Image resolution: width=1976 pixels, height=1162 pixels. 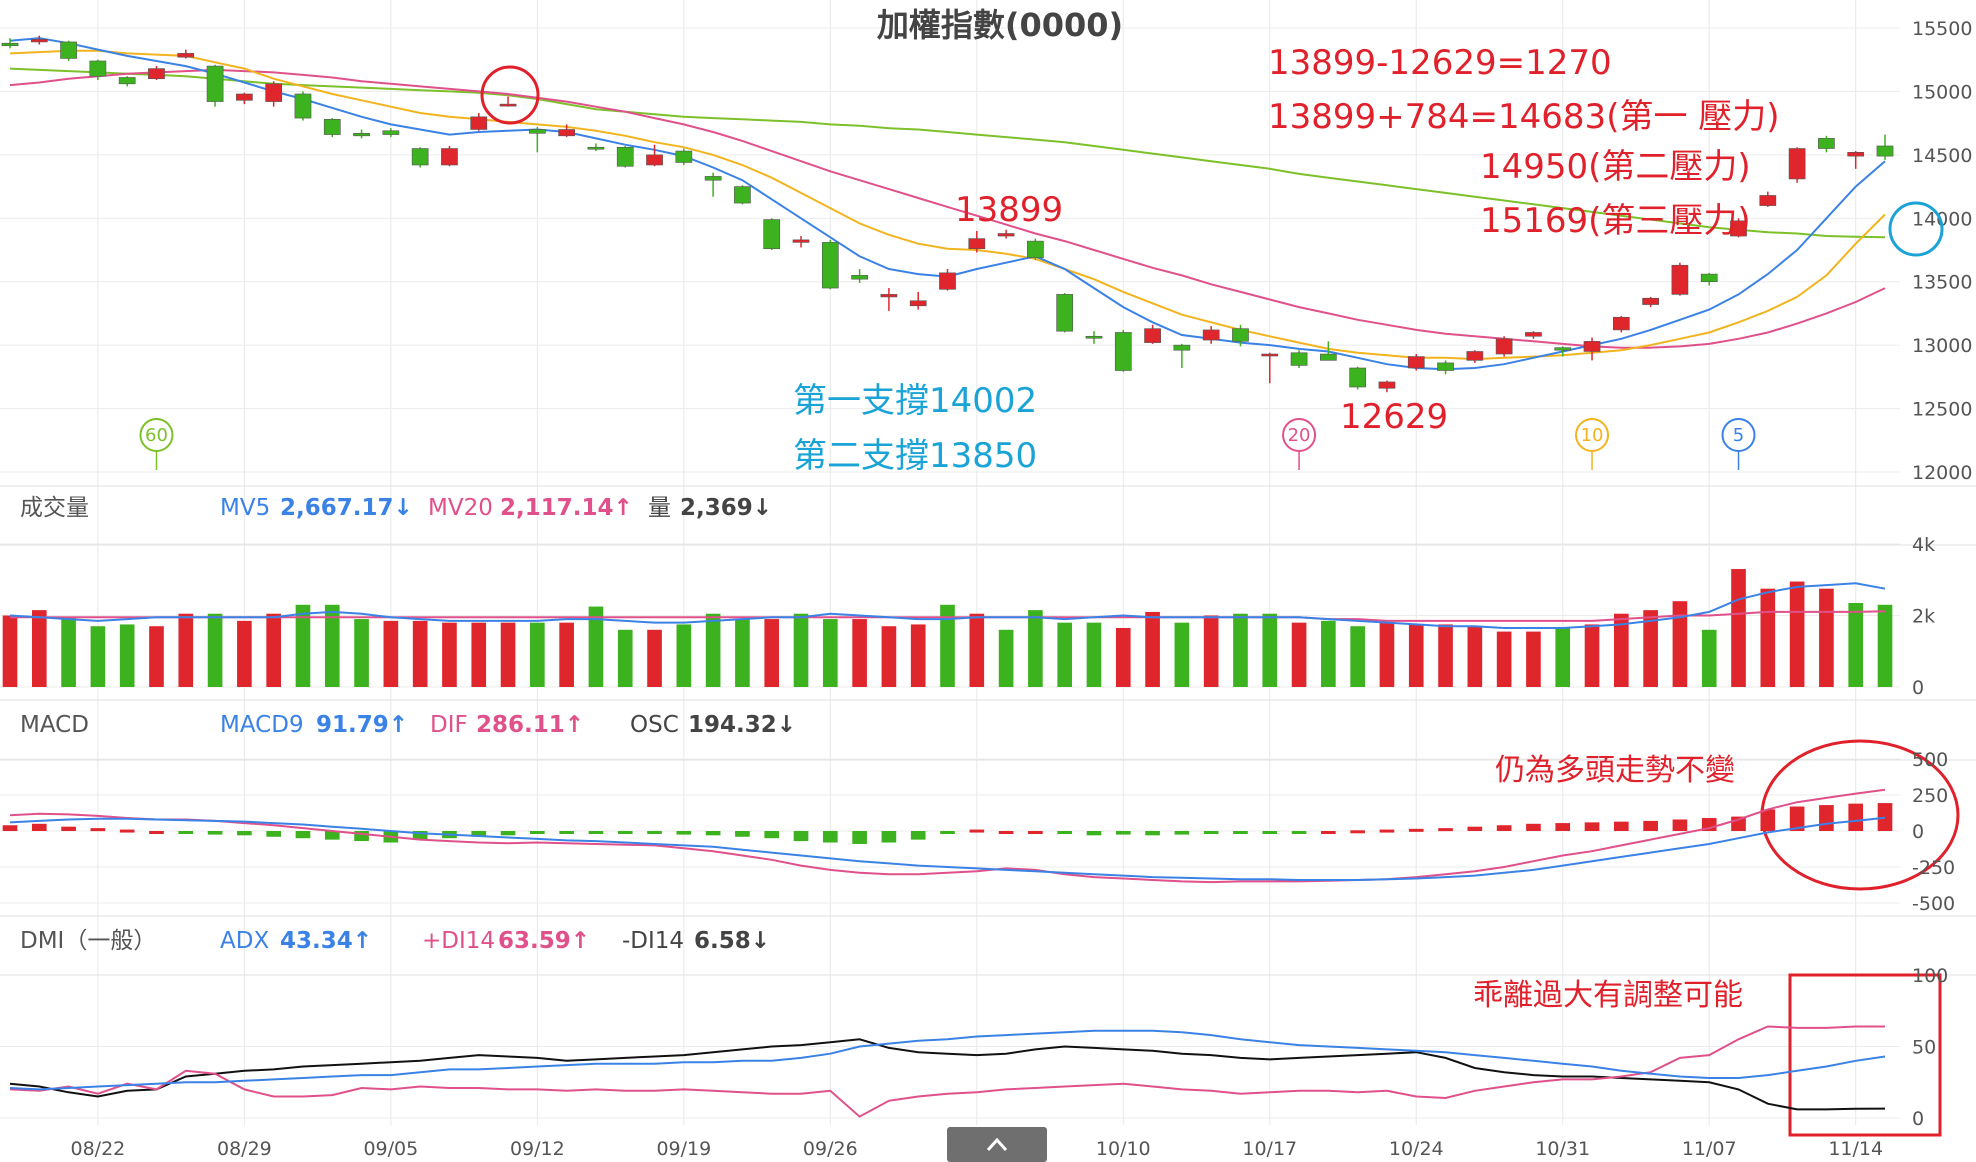 I want to click on minus-di-line, so click(x=947, y=1074).